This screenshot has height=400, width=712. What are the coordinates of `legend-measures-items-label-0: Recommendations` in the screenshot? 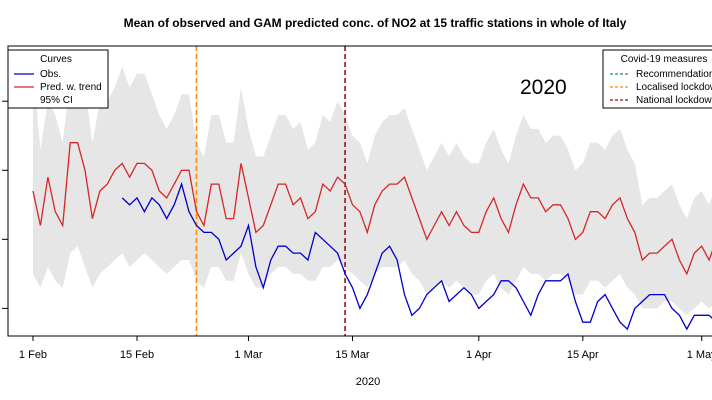 It's located at (674, 74).